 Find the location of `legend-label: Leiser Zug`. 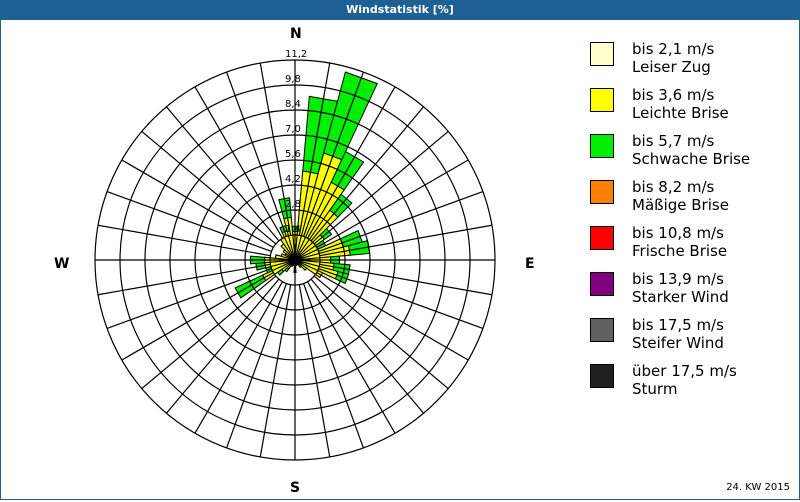

legend-label: Leiser Zug is located at coordinates (673, 67).